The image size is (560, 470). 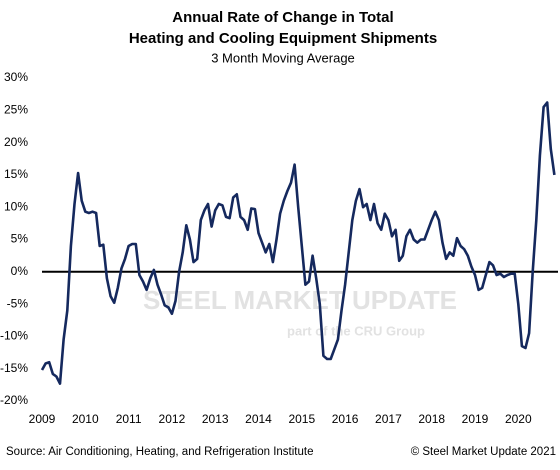 I want to click on y-tick-label: 10%, so click(x=16, y=206).